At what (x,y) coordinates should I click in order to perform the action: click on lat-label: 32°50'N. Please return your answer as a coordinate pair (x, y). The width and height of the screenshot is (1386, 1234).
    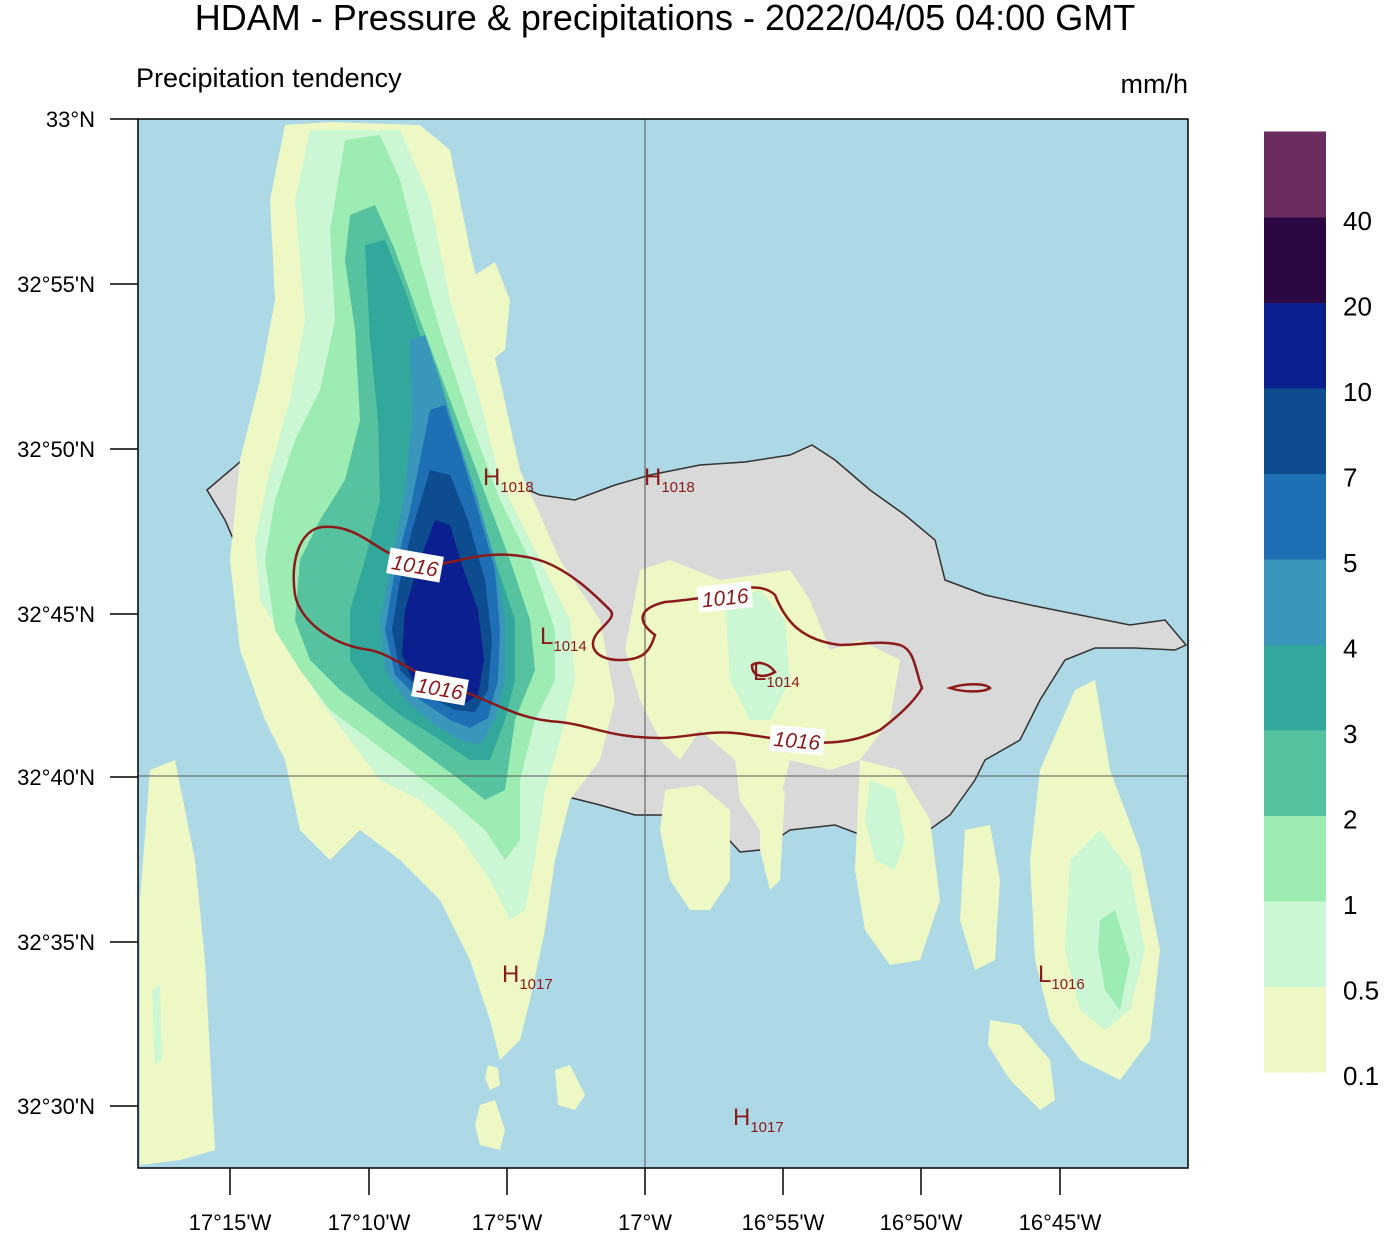
    Looking at the image, I should click on (56, 449).